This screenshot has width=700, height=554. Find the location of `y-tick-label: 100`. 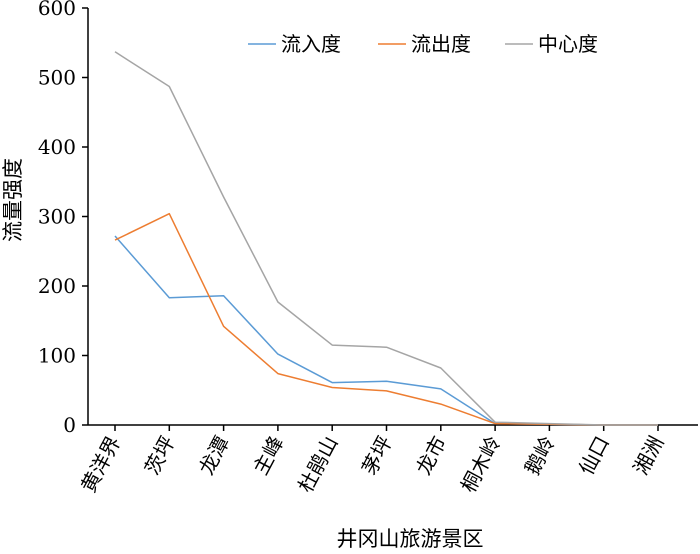

y-tick-label: 100 is located at coordinates (57, 356).